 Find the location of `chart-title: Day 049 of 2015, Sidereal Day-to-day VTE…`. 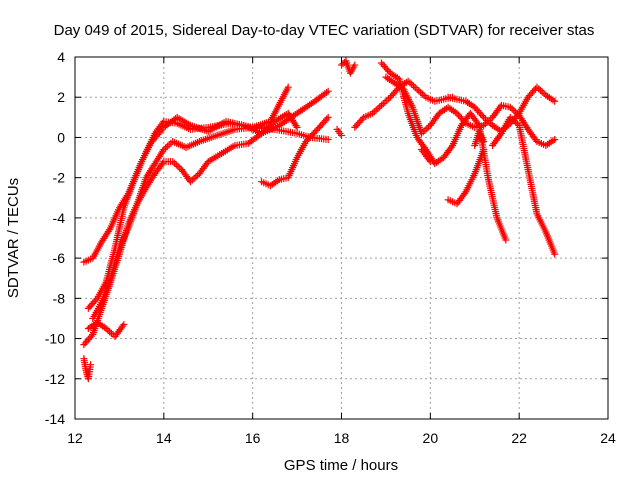

chart-title: Day 049 of 2015, Sidereal Day-to-day VTE… is located at coordinates (324, 30).